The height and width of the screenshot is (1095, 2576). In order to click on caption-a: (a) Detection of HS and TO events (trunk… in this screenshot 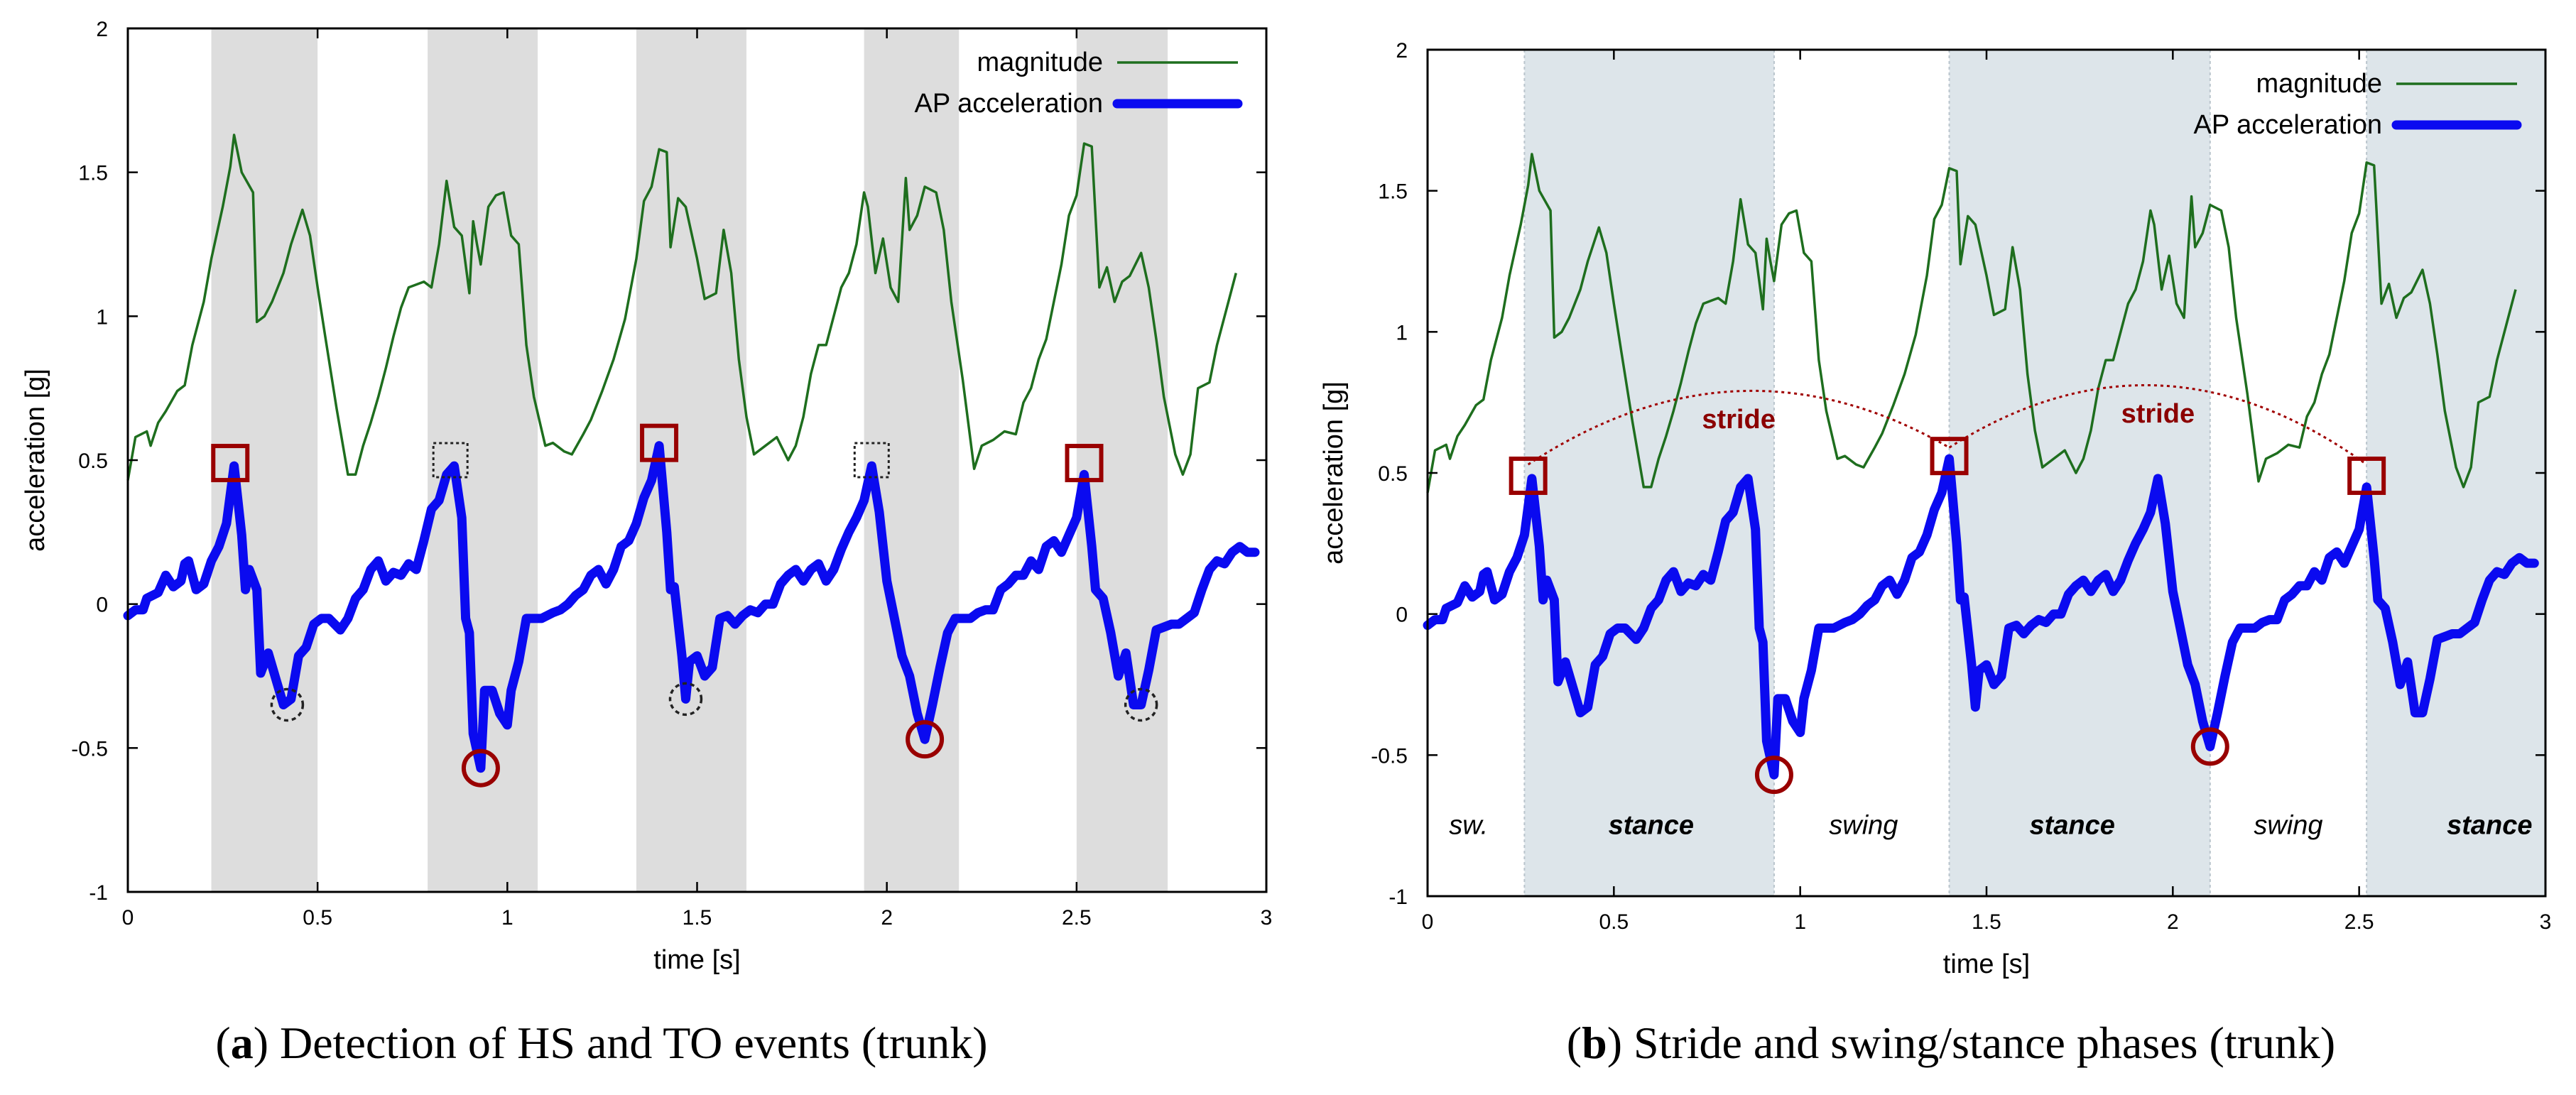, I will do `click(601, 1043)`.